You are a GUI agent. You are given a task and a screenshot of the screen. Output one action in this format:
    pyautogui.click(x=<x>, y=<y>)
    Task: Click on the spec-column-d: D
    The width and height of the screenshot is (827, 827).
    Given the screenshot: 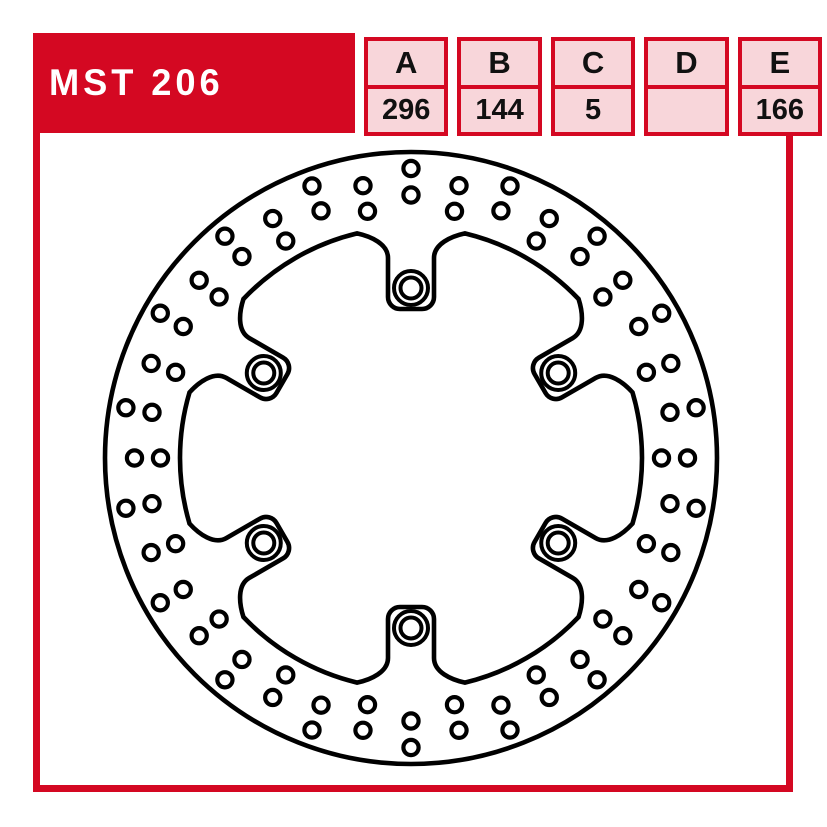 What is the action you would take?
    pyautogui.click(x=686, y=86)
    